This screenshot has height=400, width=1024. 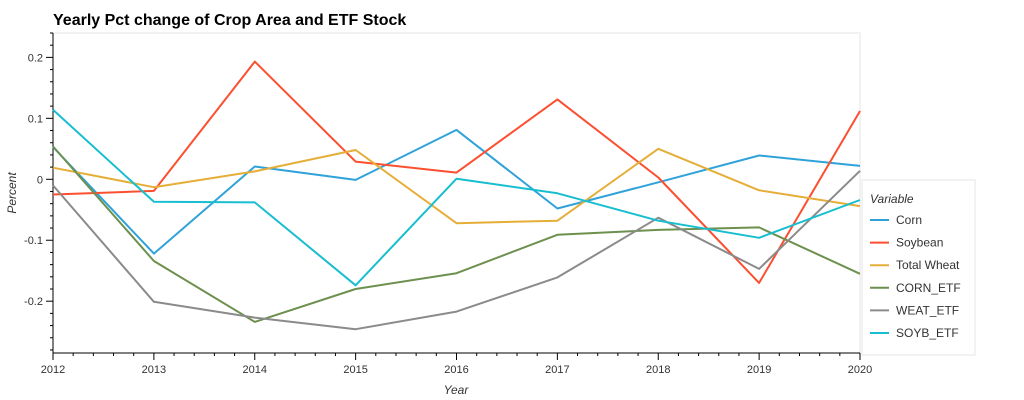 I want to click on y-axis: -0.2 -0.1 0 0.1 0.2, so click(x=39, y=192).